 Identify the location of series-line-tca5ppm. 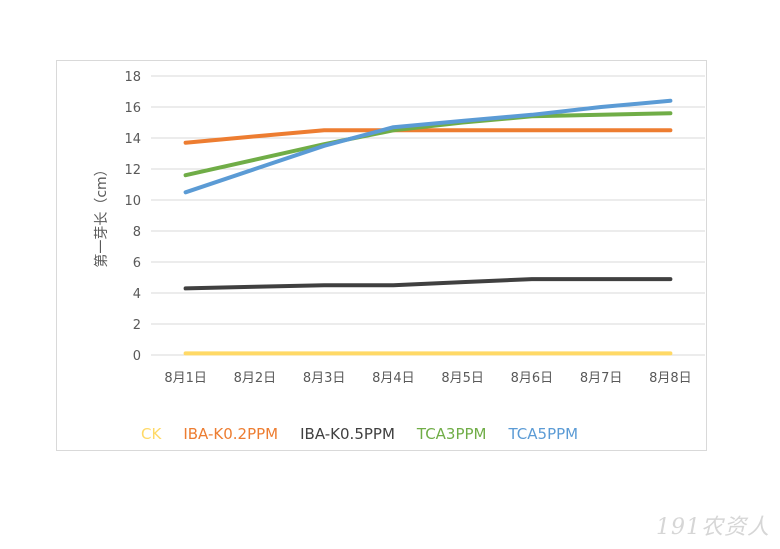
(428, 146).